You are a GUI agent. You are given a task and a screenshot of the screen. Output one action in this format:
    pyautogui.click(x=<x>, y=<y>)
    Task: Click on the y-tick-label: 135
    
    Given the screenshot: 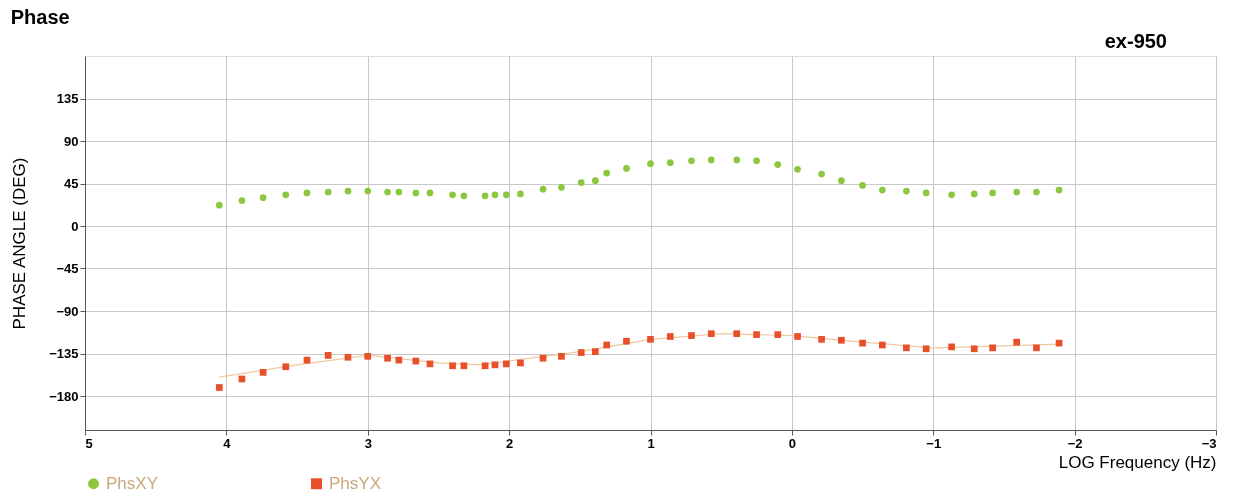 What is the action you would take?
    pyautogui.click(x=67, y=98)
    